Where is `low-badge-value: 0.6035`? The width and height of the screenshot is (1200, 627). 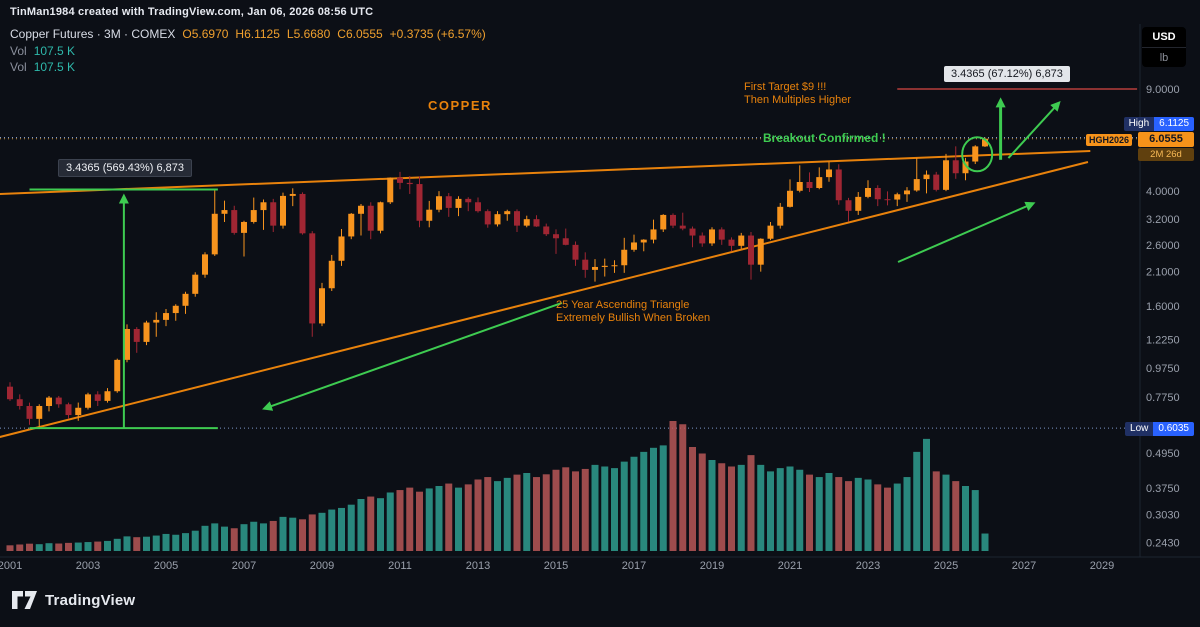 low-badge-value: 0.6035 is located at coordinates (1173, 429).